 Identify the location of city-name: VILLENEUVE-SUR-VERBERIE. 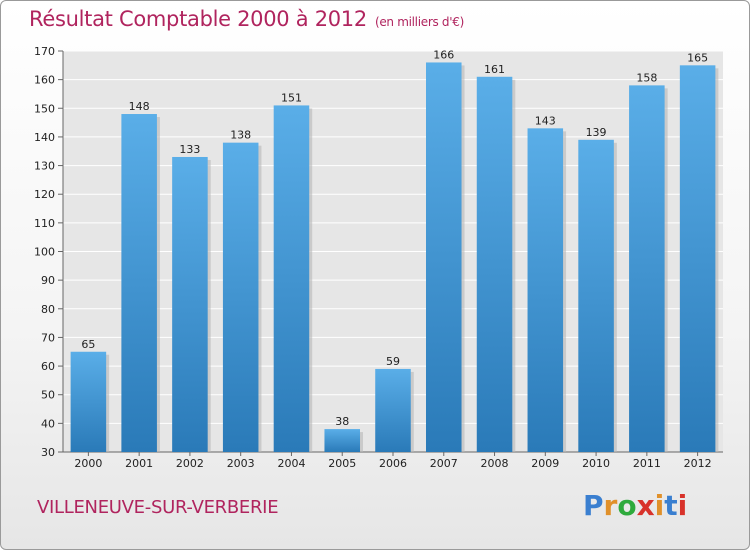
(158, 507).